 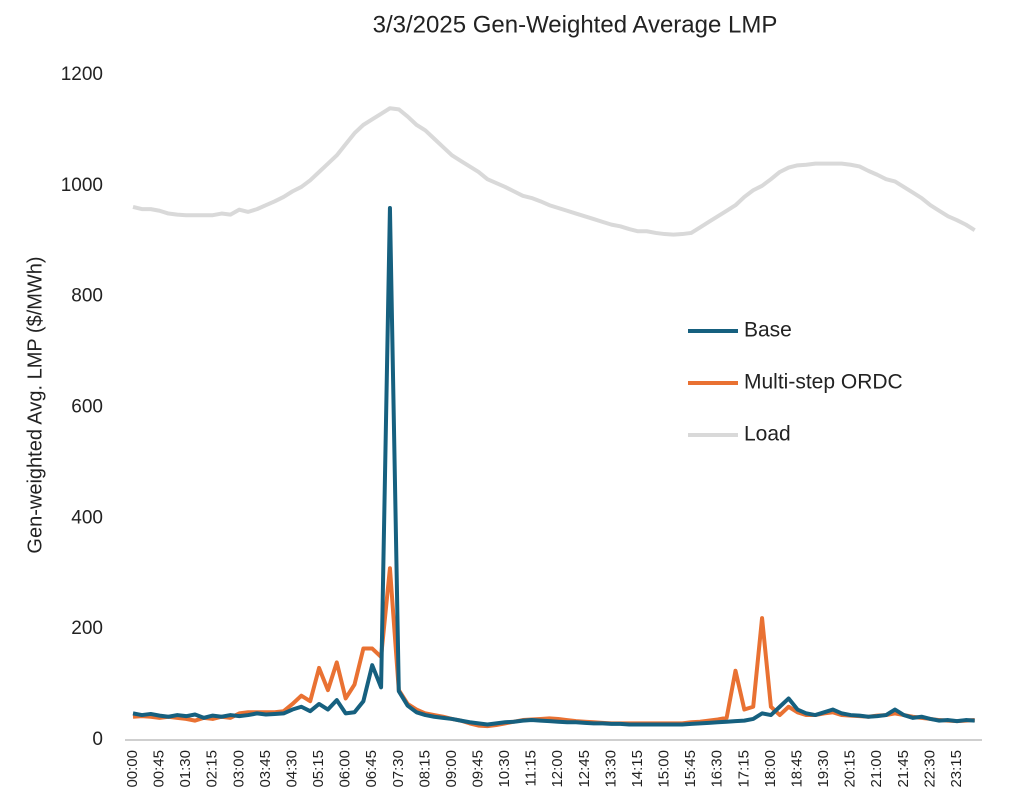 What do you see at coordinates (398, 769) in the screenshot?
I see `x-tick-label: 07:30` at bounding box center [398, 769].